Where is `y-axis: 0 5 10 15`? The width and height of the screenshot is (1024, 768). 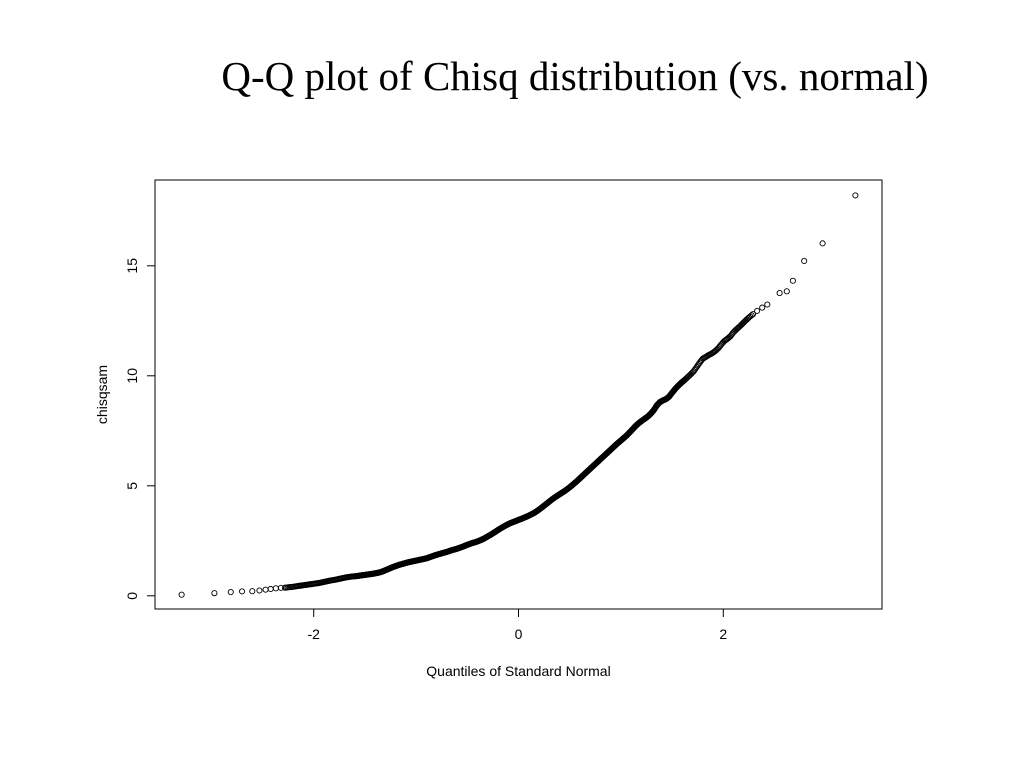 y-axis: 0 5 10 15 is located at coordinates (140, 429).